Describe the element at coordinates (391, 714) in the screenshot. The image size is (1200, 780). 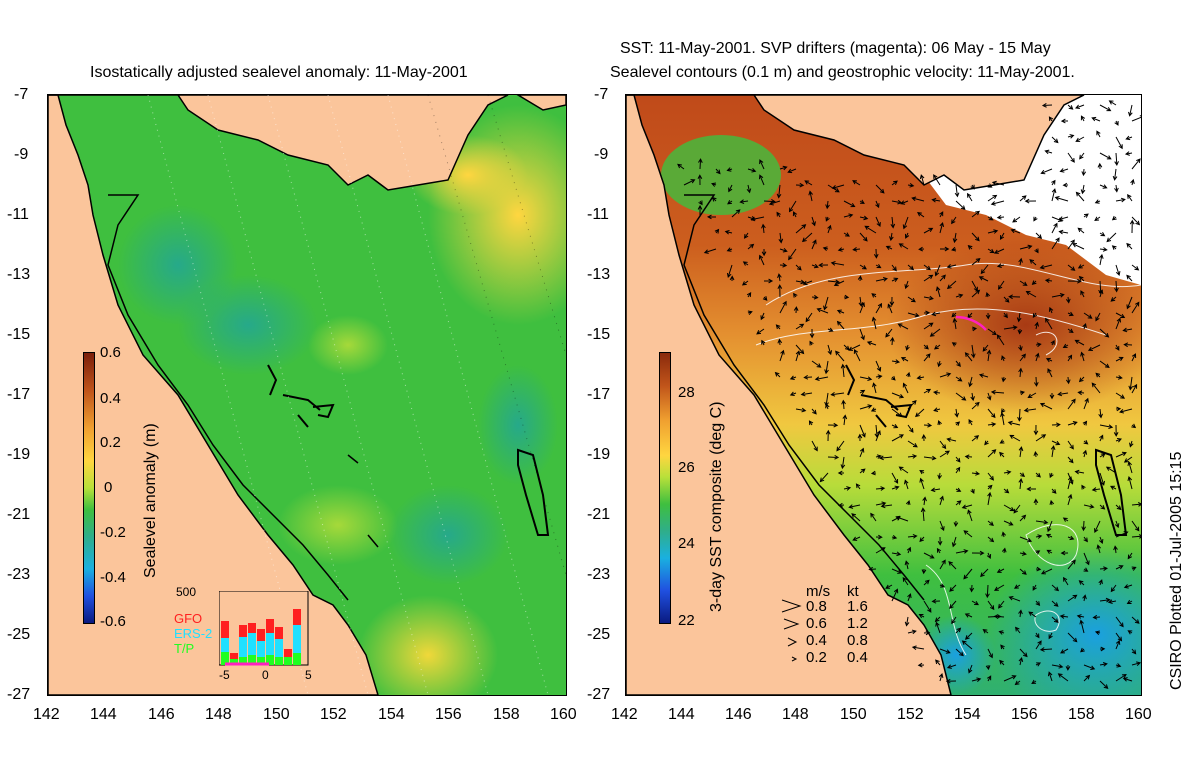
I see `left-x-tick: 154` at that location.